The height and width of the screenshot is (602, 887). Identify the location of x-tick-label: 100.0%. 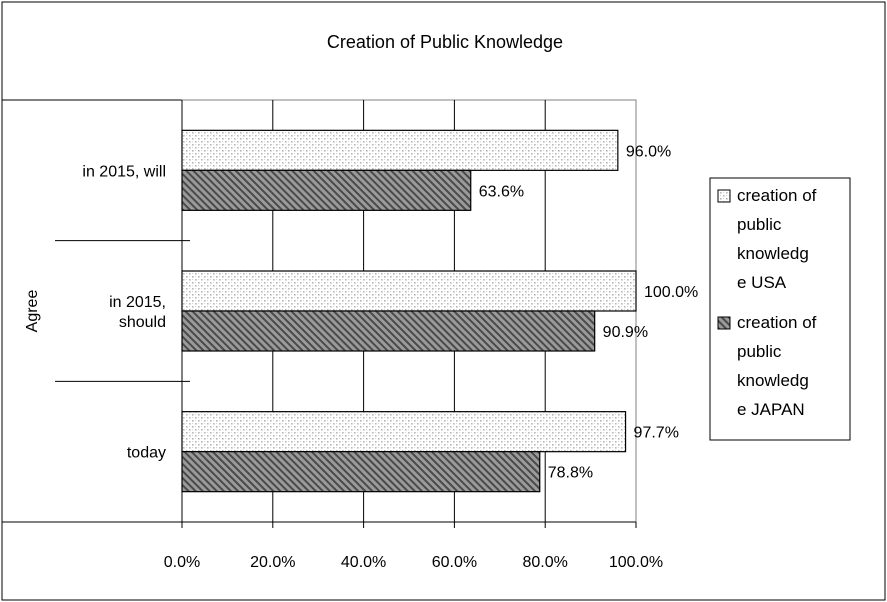
(636, 562).